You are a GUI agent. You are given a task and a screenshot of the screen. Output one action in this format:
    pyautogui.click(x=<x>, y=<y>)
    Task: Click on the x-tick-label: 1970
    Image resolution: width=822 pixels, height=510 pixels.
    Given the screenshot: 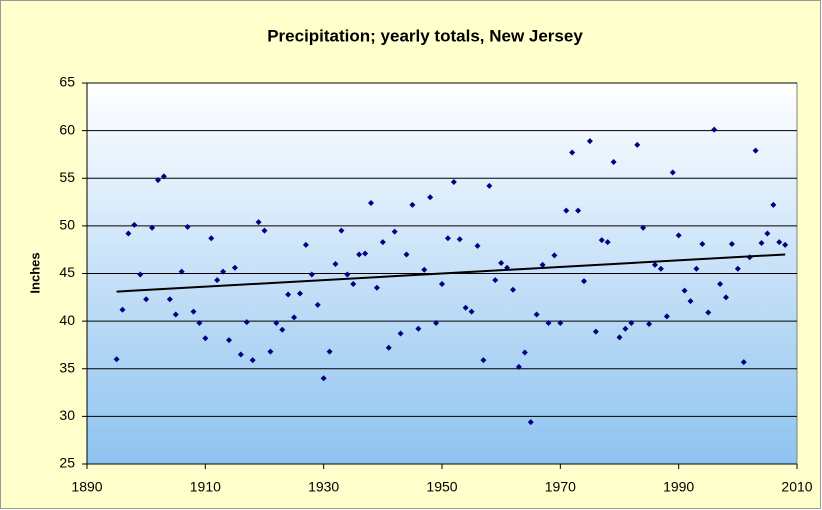 What is the action you would take?
    pyautogui.click(x=560, y=487)
    